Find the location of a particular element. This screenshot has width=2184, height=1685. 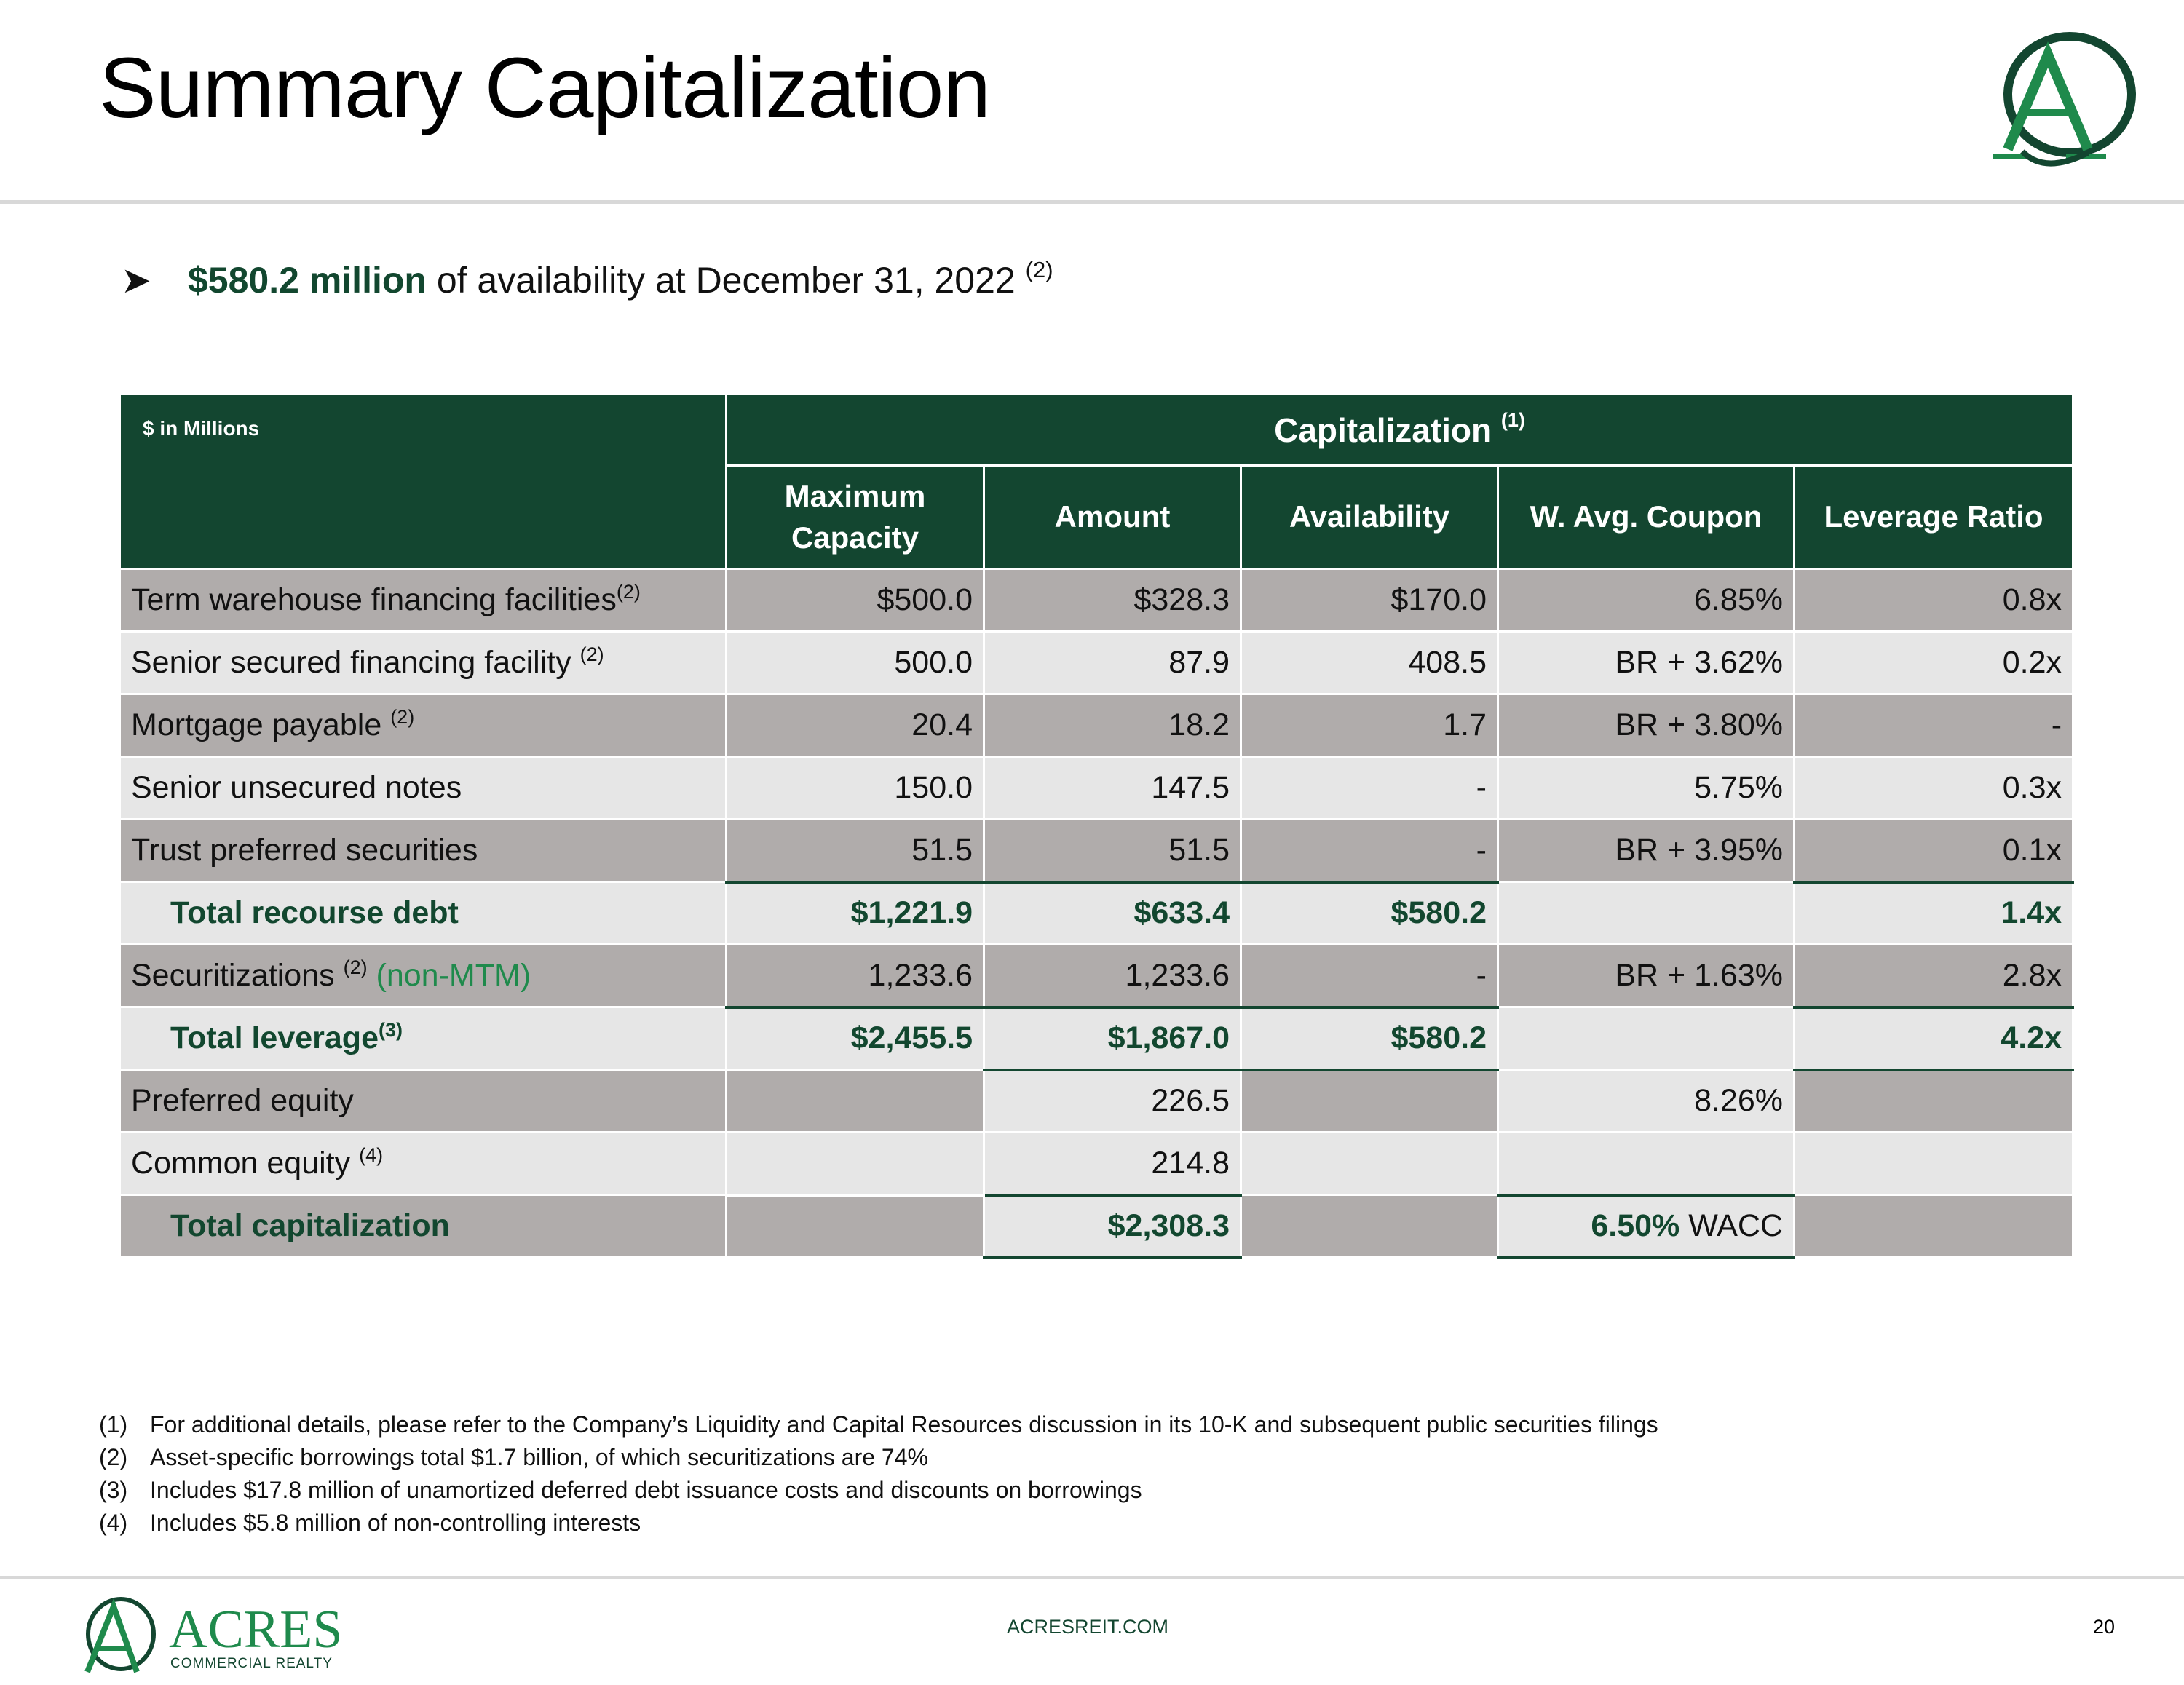

row-label: Preferred equity is located at coordinates (423, 1101).